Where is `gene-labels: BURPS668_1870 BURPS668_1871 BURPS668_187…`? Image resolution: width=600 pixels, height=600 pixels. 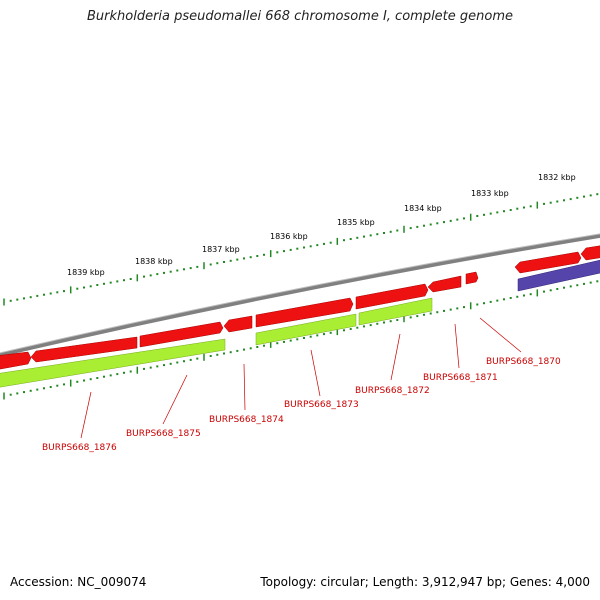
gene-labels: BURPS668_1870 BURPS668_1871 BURPS668_187… is located at coordinates (301, 405).